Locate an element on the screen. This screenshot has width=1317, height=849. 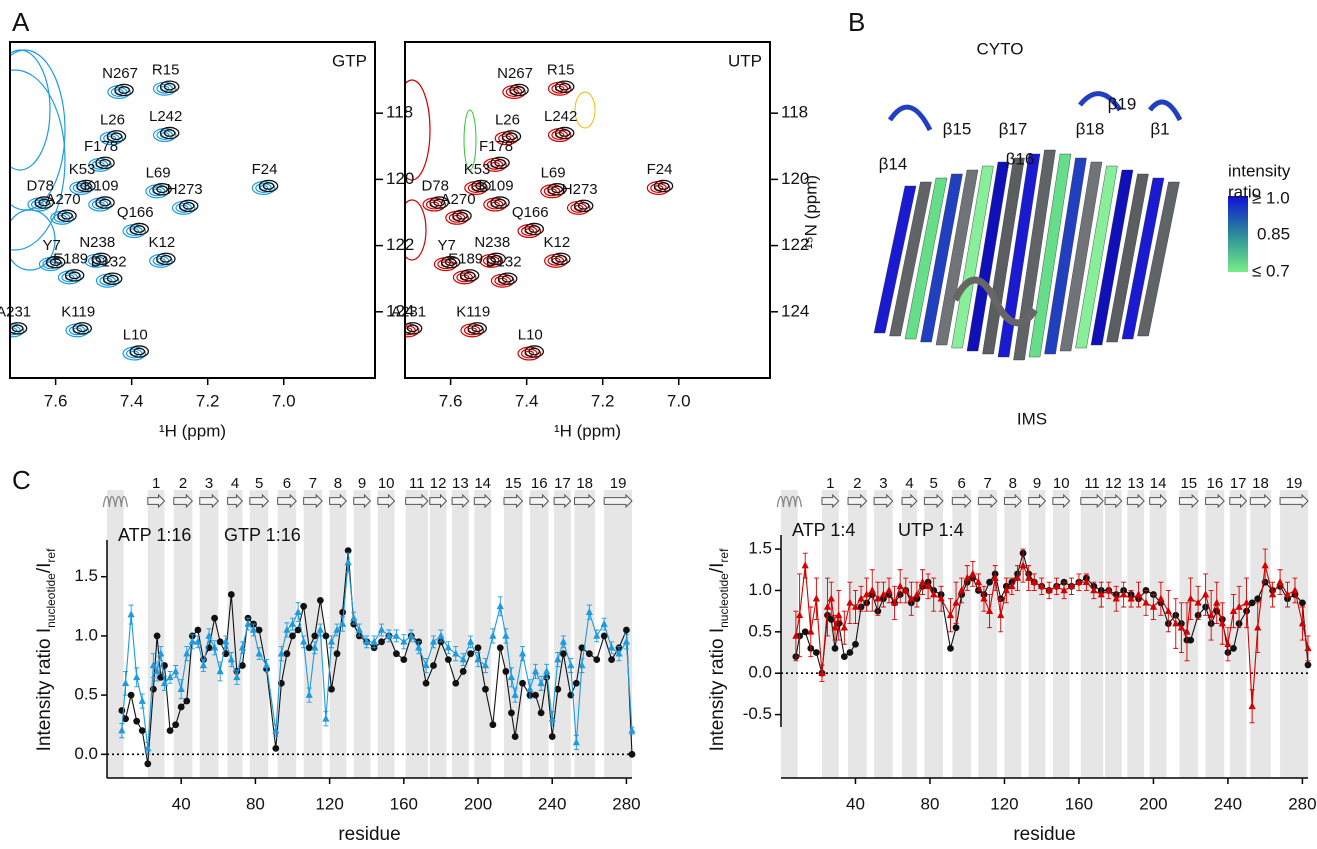
strand-number: 14 is located at coordinates (1158, 483).